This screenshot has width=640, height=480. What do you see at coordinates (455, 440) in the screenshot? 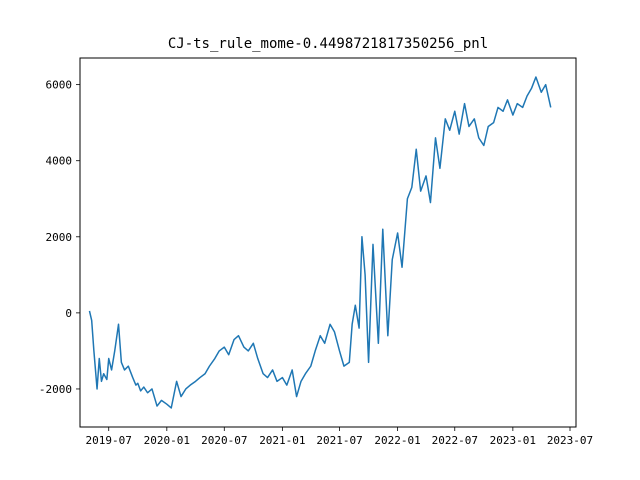
I see `x-tick-label: 2022-07` at bounding box center [455, 440].